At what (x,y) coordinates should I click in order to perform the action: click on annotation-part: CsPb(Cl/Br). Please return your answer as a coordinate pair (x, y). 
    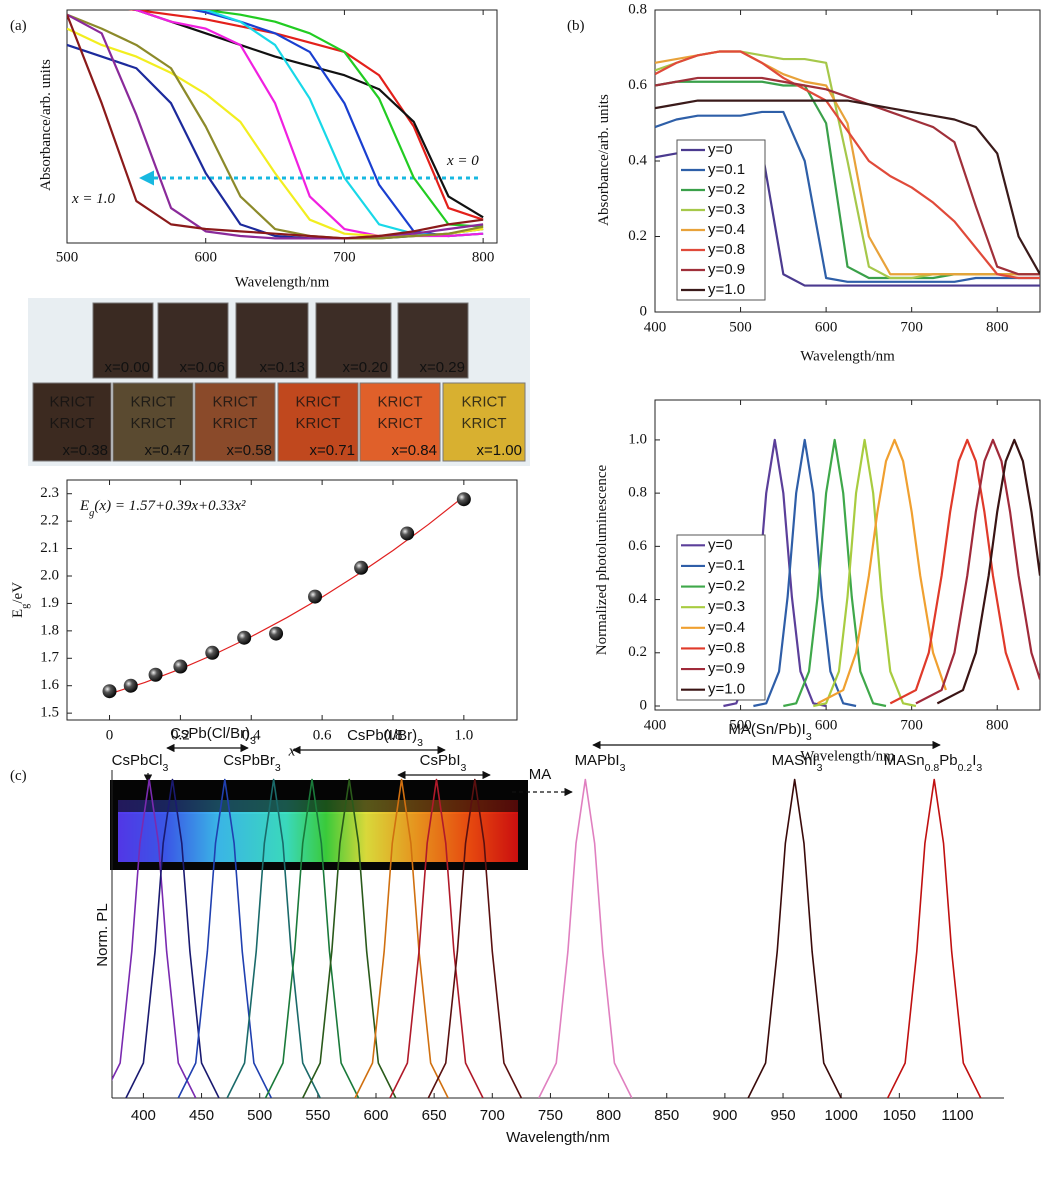
    Looking at the image, I should click on (210, 733).